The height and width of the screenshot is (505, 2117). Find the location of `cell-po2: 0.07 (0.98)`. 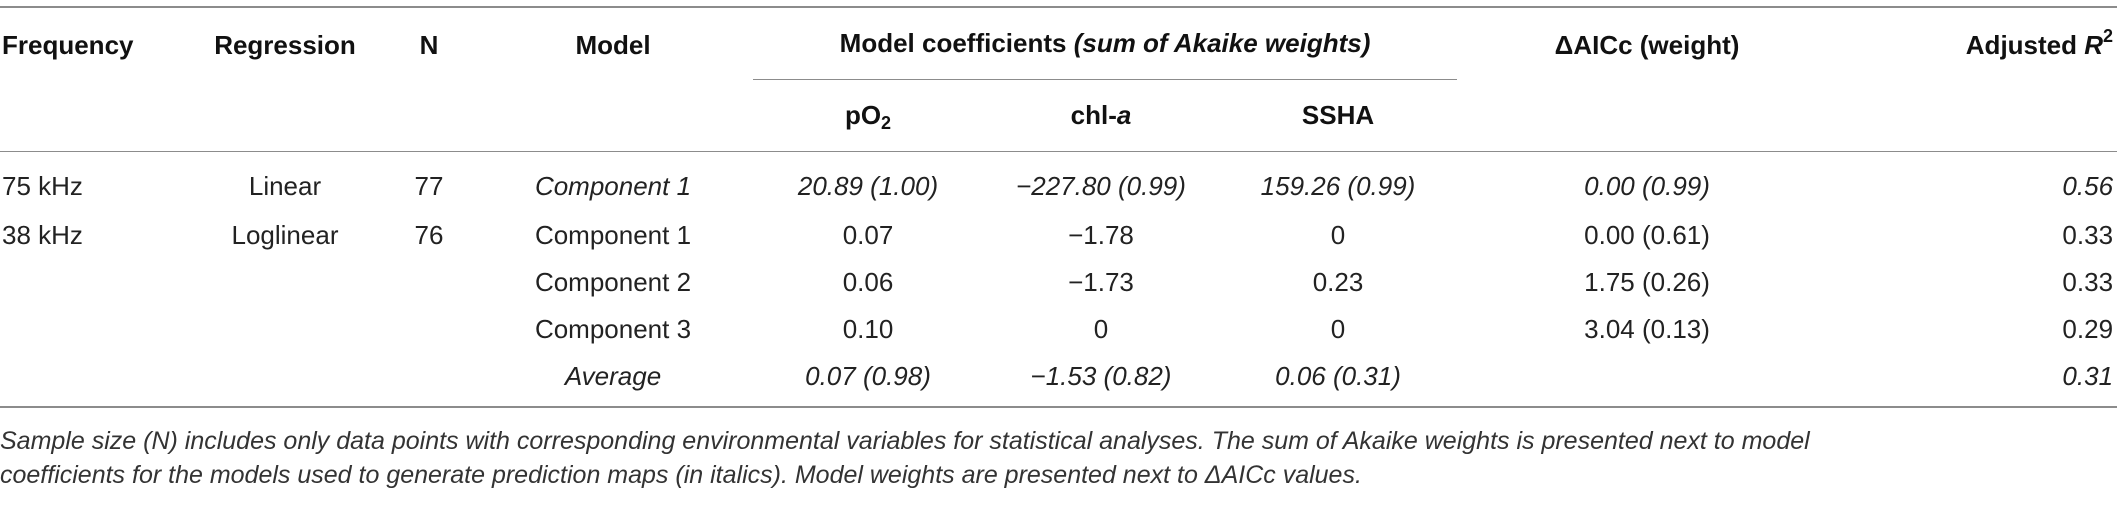

cell-po2: 0.07 (0.98) is located at coordinates (868, 380).